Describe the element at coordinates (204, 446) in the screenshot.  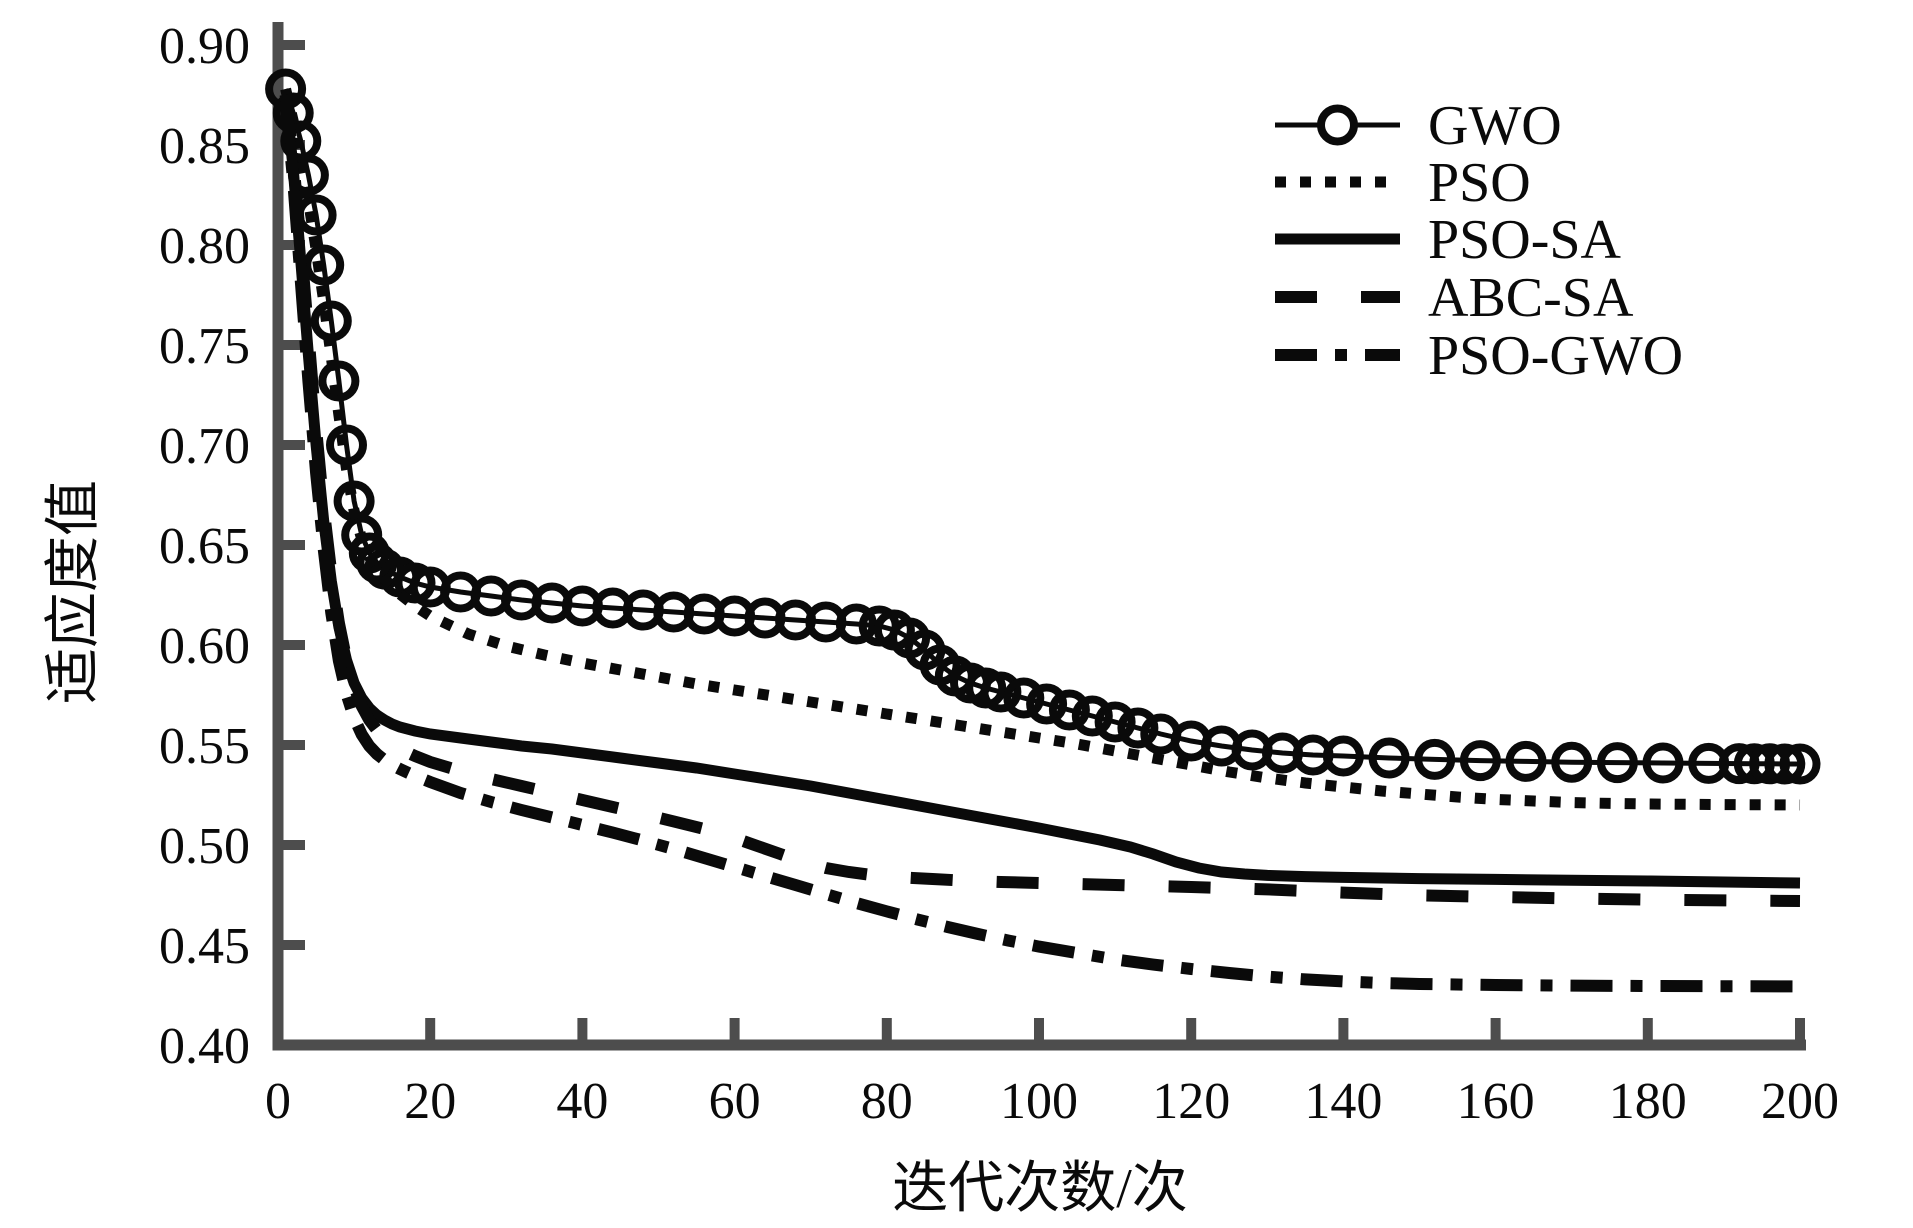
I see `y-tick-label: 0.70` at that location.